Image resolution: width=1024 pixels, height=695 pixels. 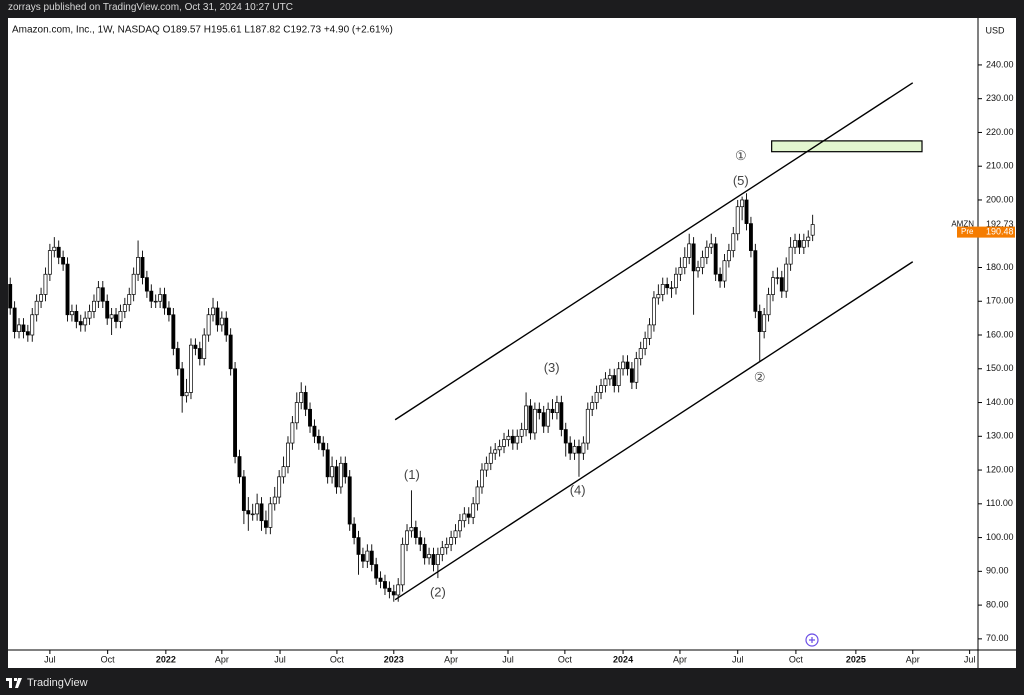 What do you see at coordinates (1000, 368) in the screenshot?
I see `y-tick-label: 150.00` at bounding box center [1000, 368].